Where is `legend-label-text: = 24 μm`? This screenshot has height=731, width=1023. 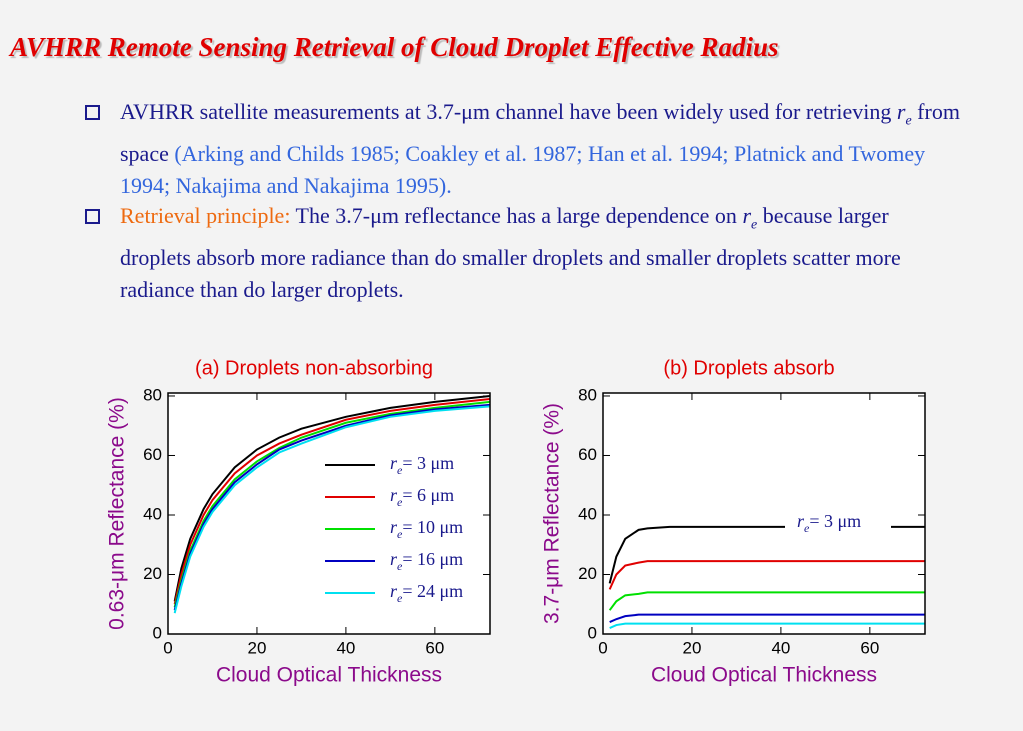 legend-label-text: = 24 μm is located at coordinates (432, 591).